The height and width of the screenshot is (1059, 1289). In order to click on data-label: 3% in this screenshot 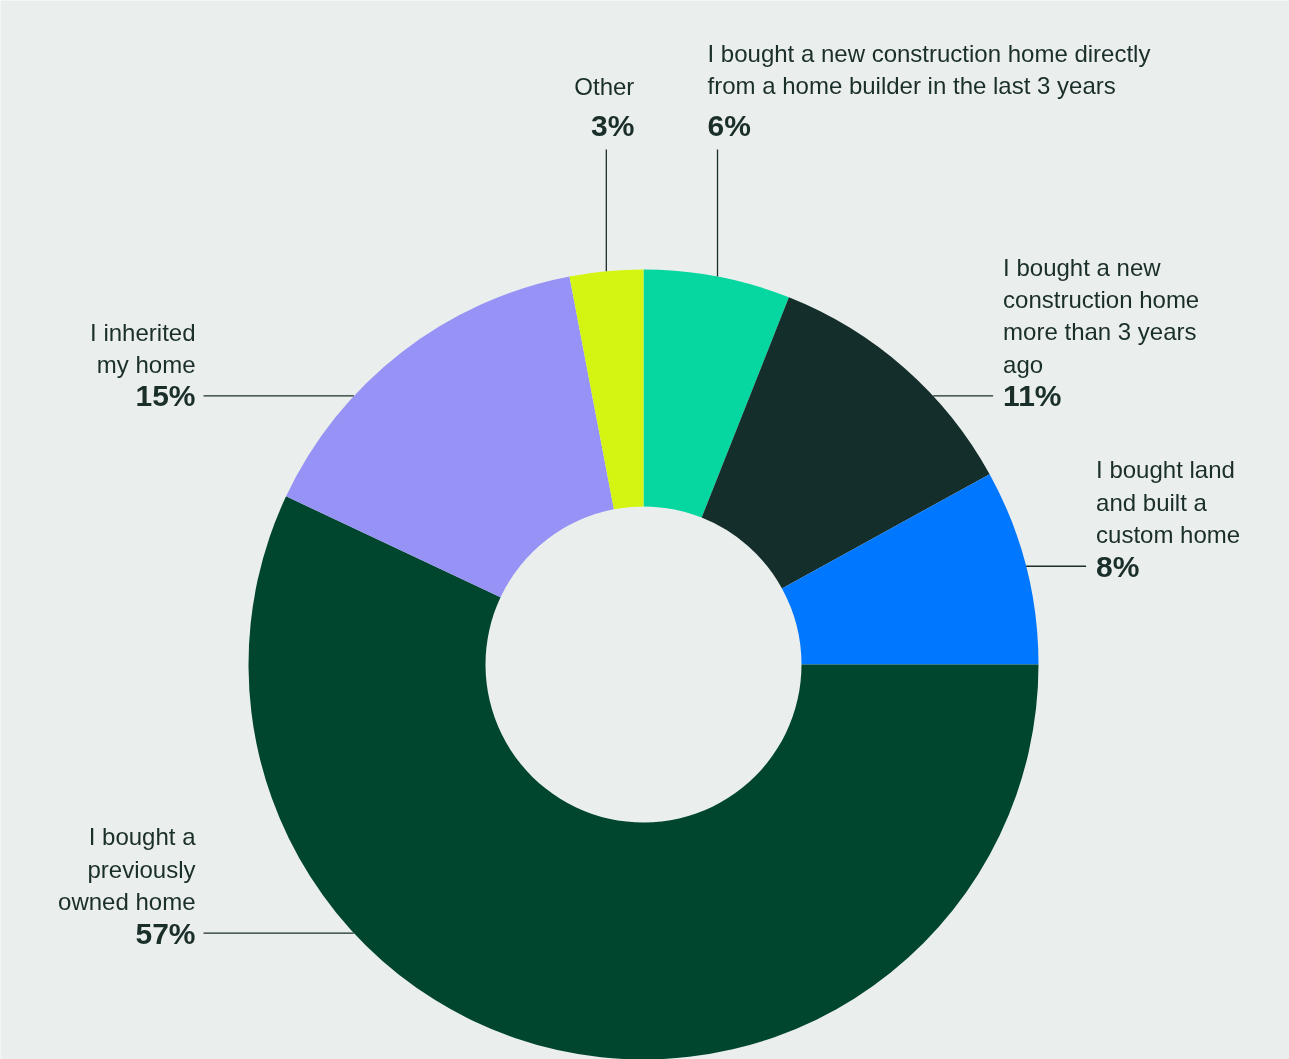, I will do `click(612, 125)`.